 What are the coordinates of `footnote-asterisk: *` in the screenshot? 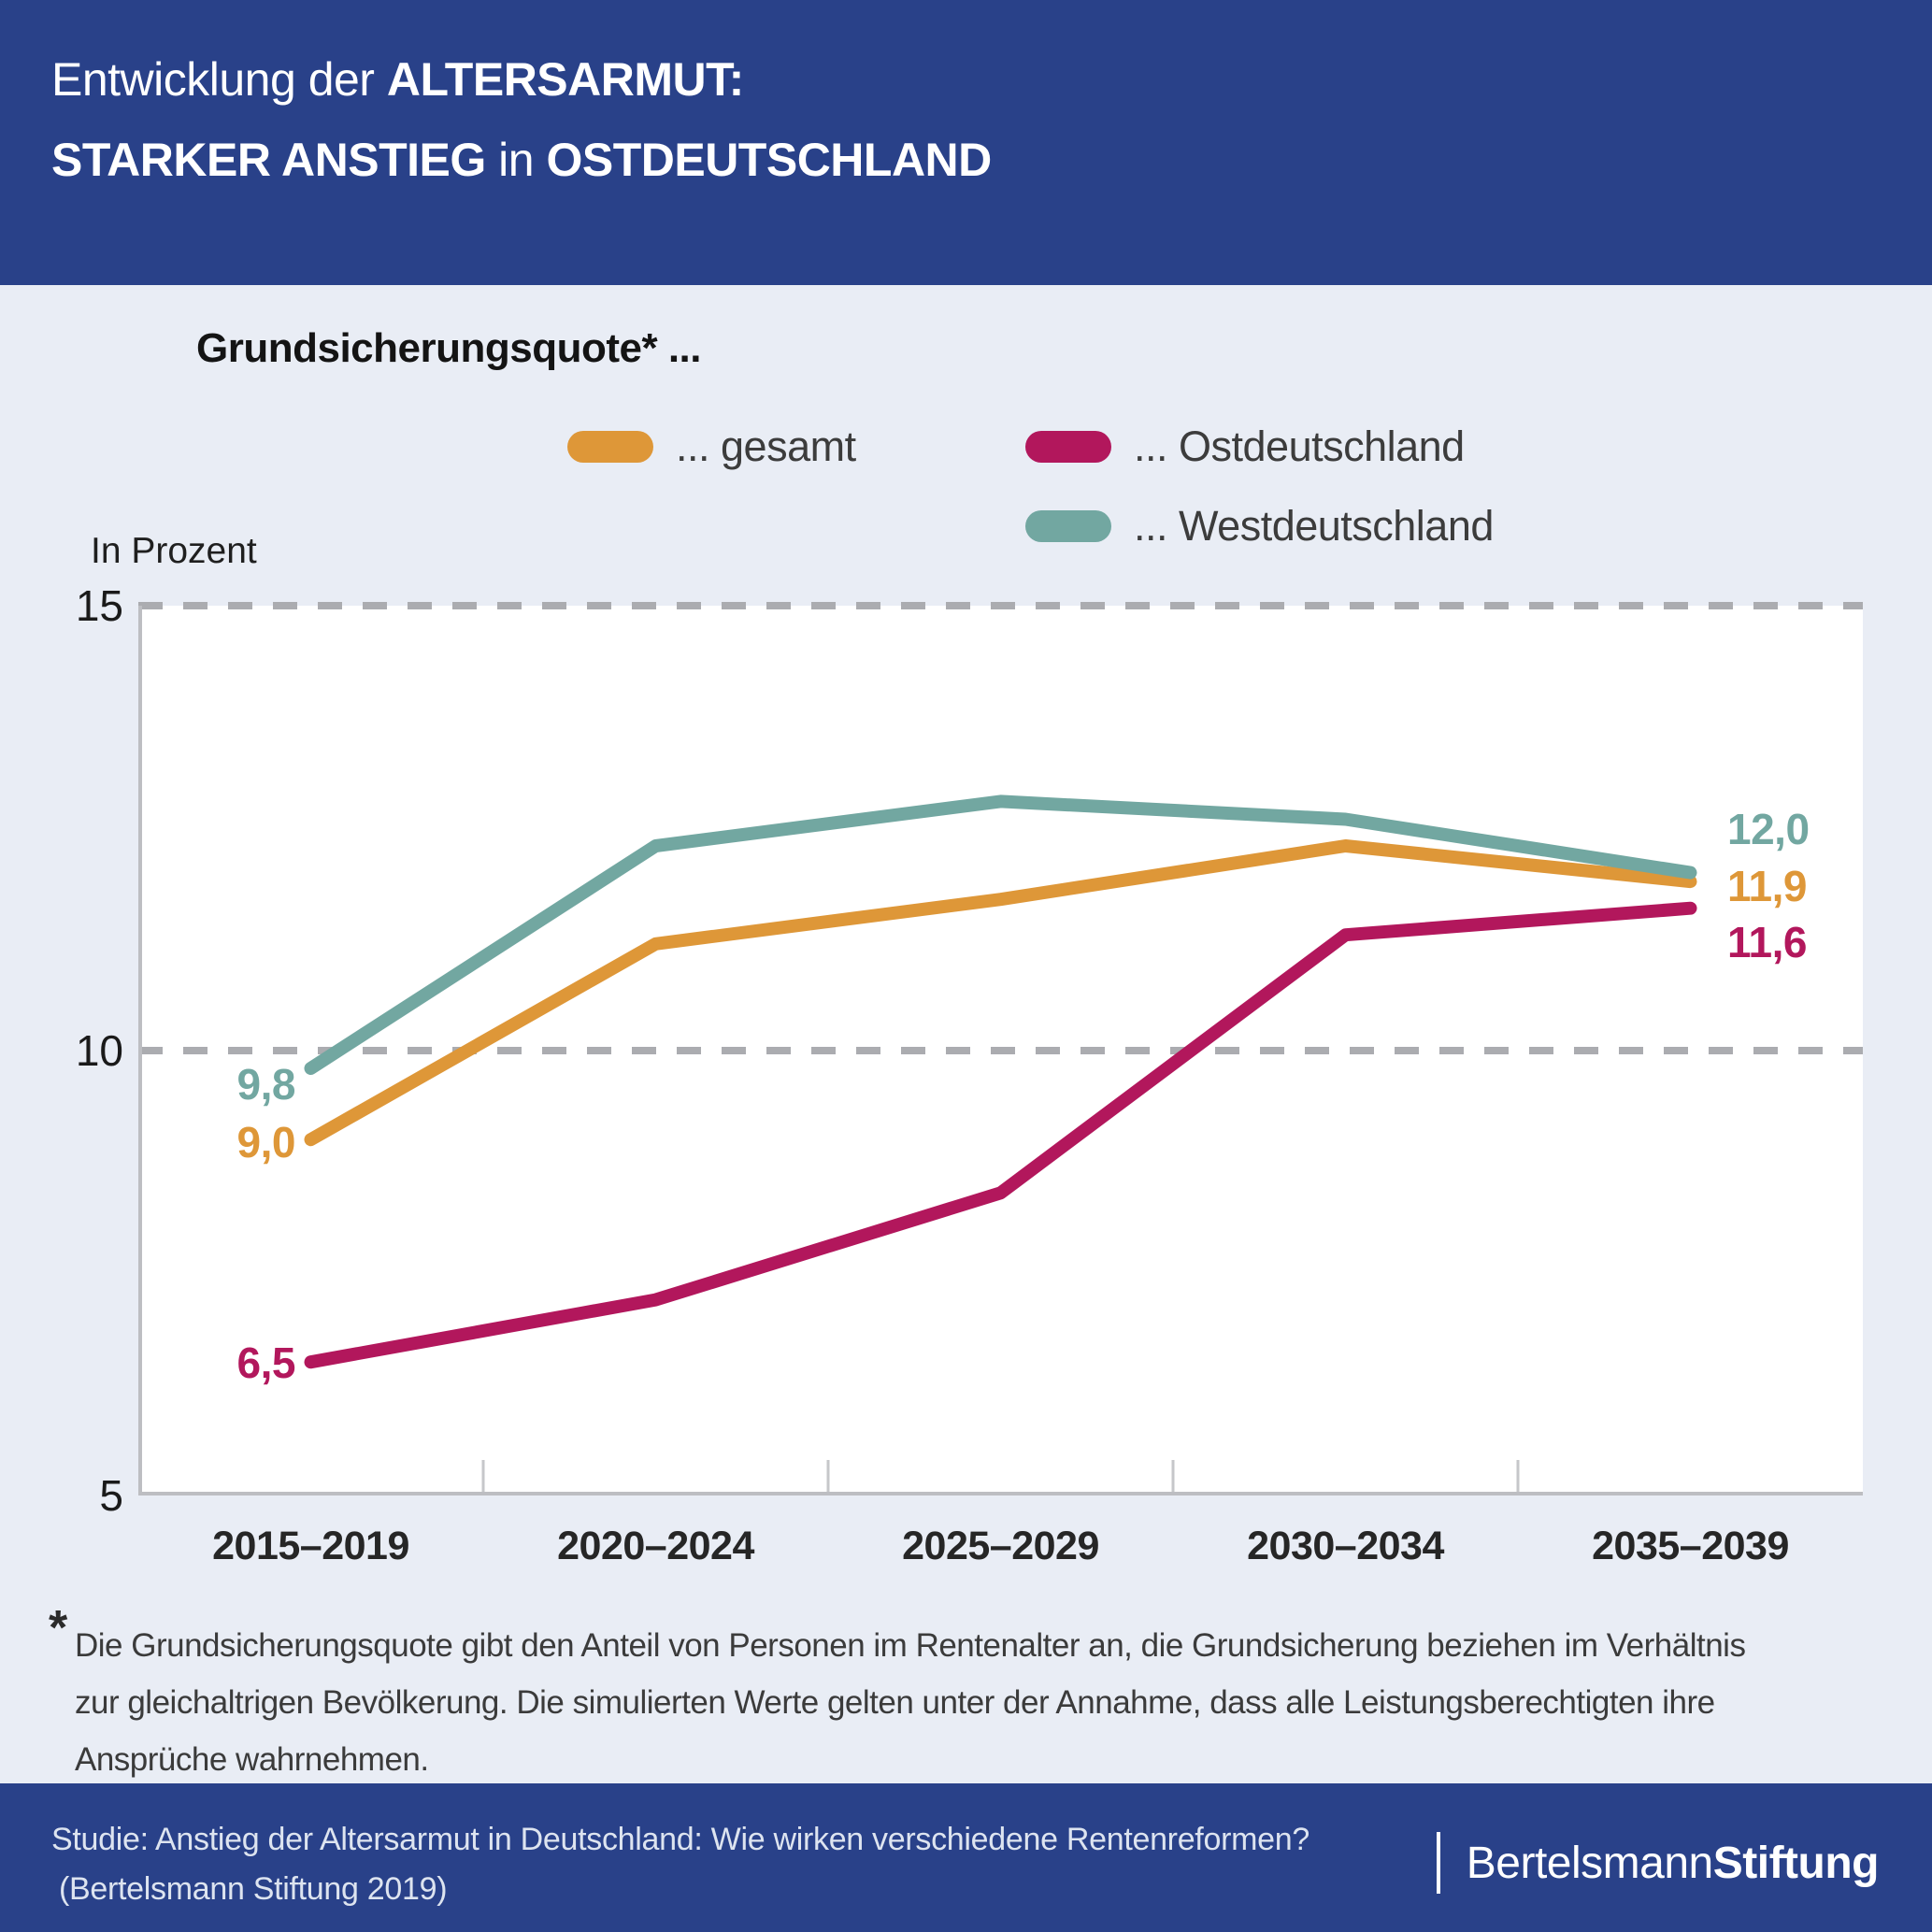 It's located at (58, 1628).